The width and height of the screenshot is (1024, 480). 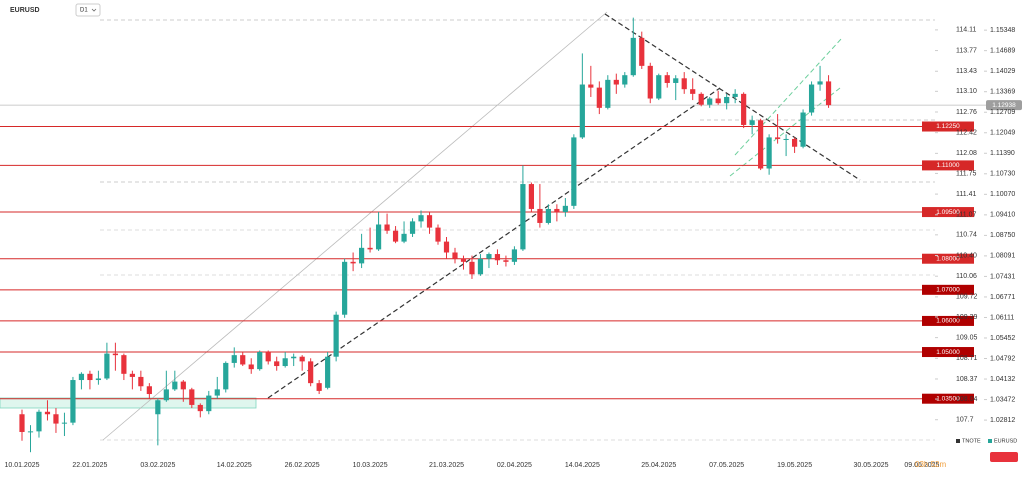 I want to click on last-price-box, so click(x=1004, y=105).